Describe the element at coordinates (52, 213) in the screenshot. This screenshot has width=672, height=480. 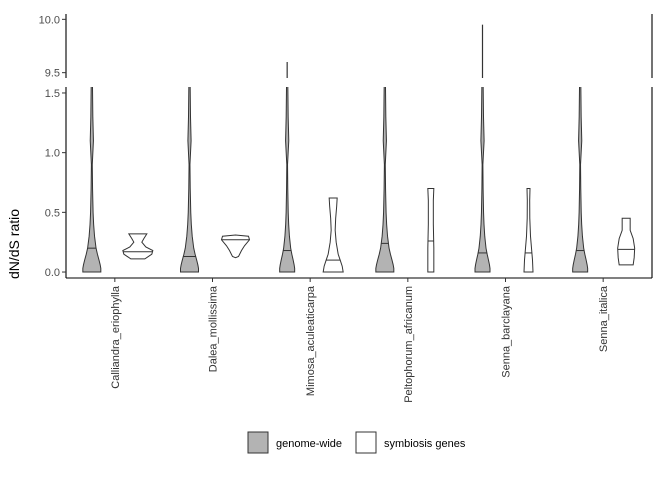
I see `y-lower-tick-label-1: 0.5` at that location.